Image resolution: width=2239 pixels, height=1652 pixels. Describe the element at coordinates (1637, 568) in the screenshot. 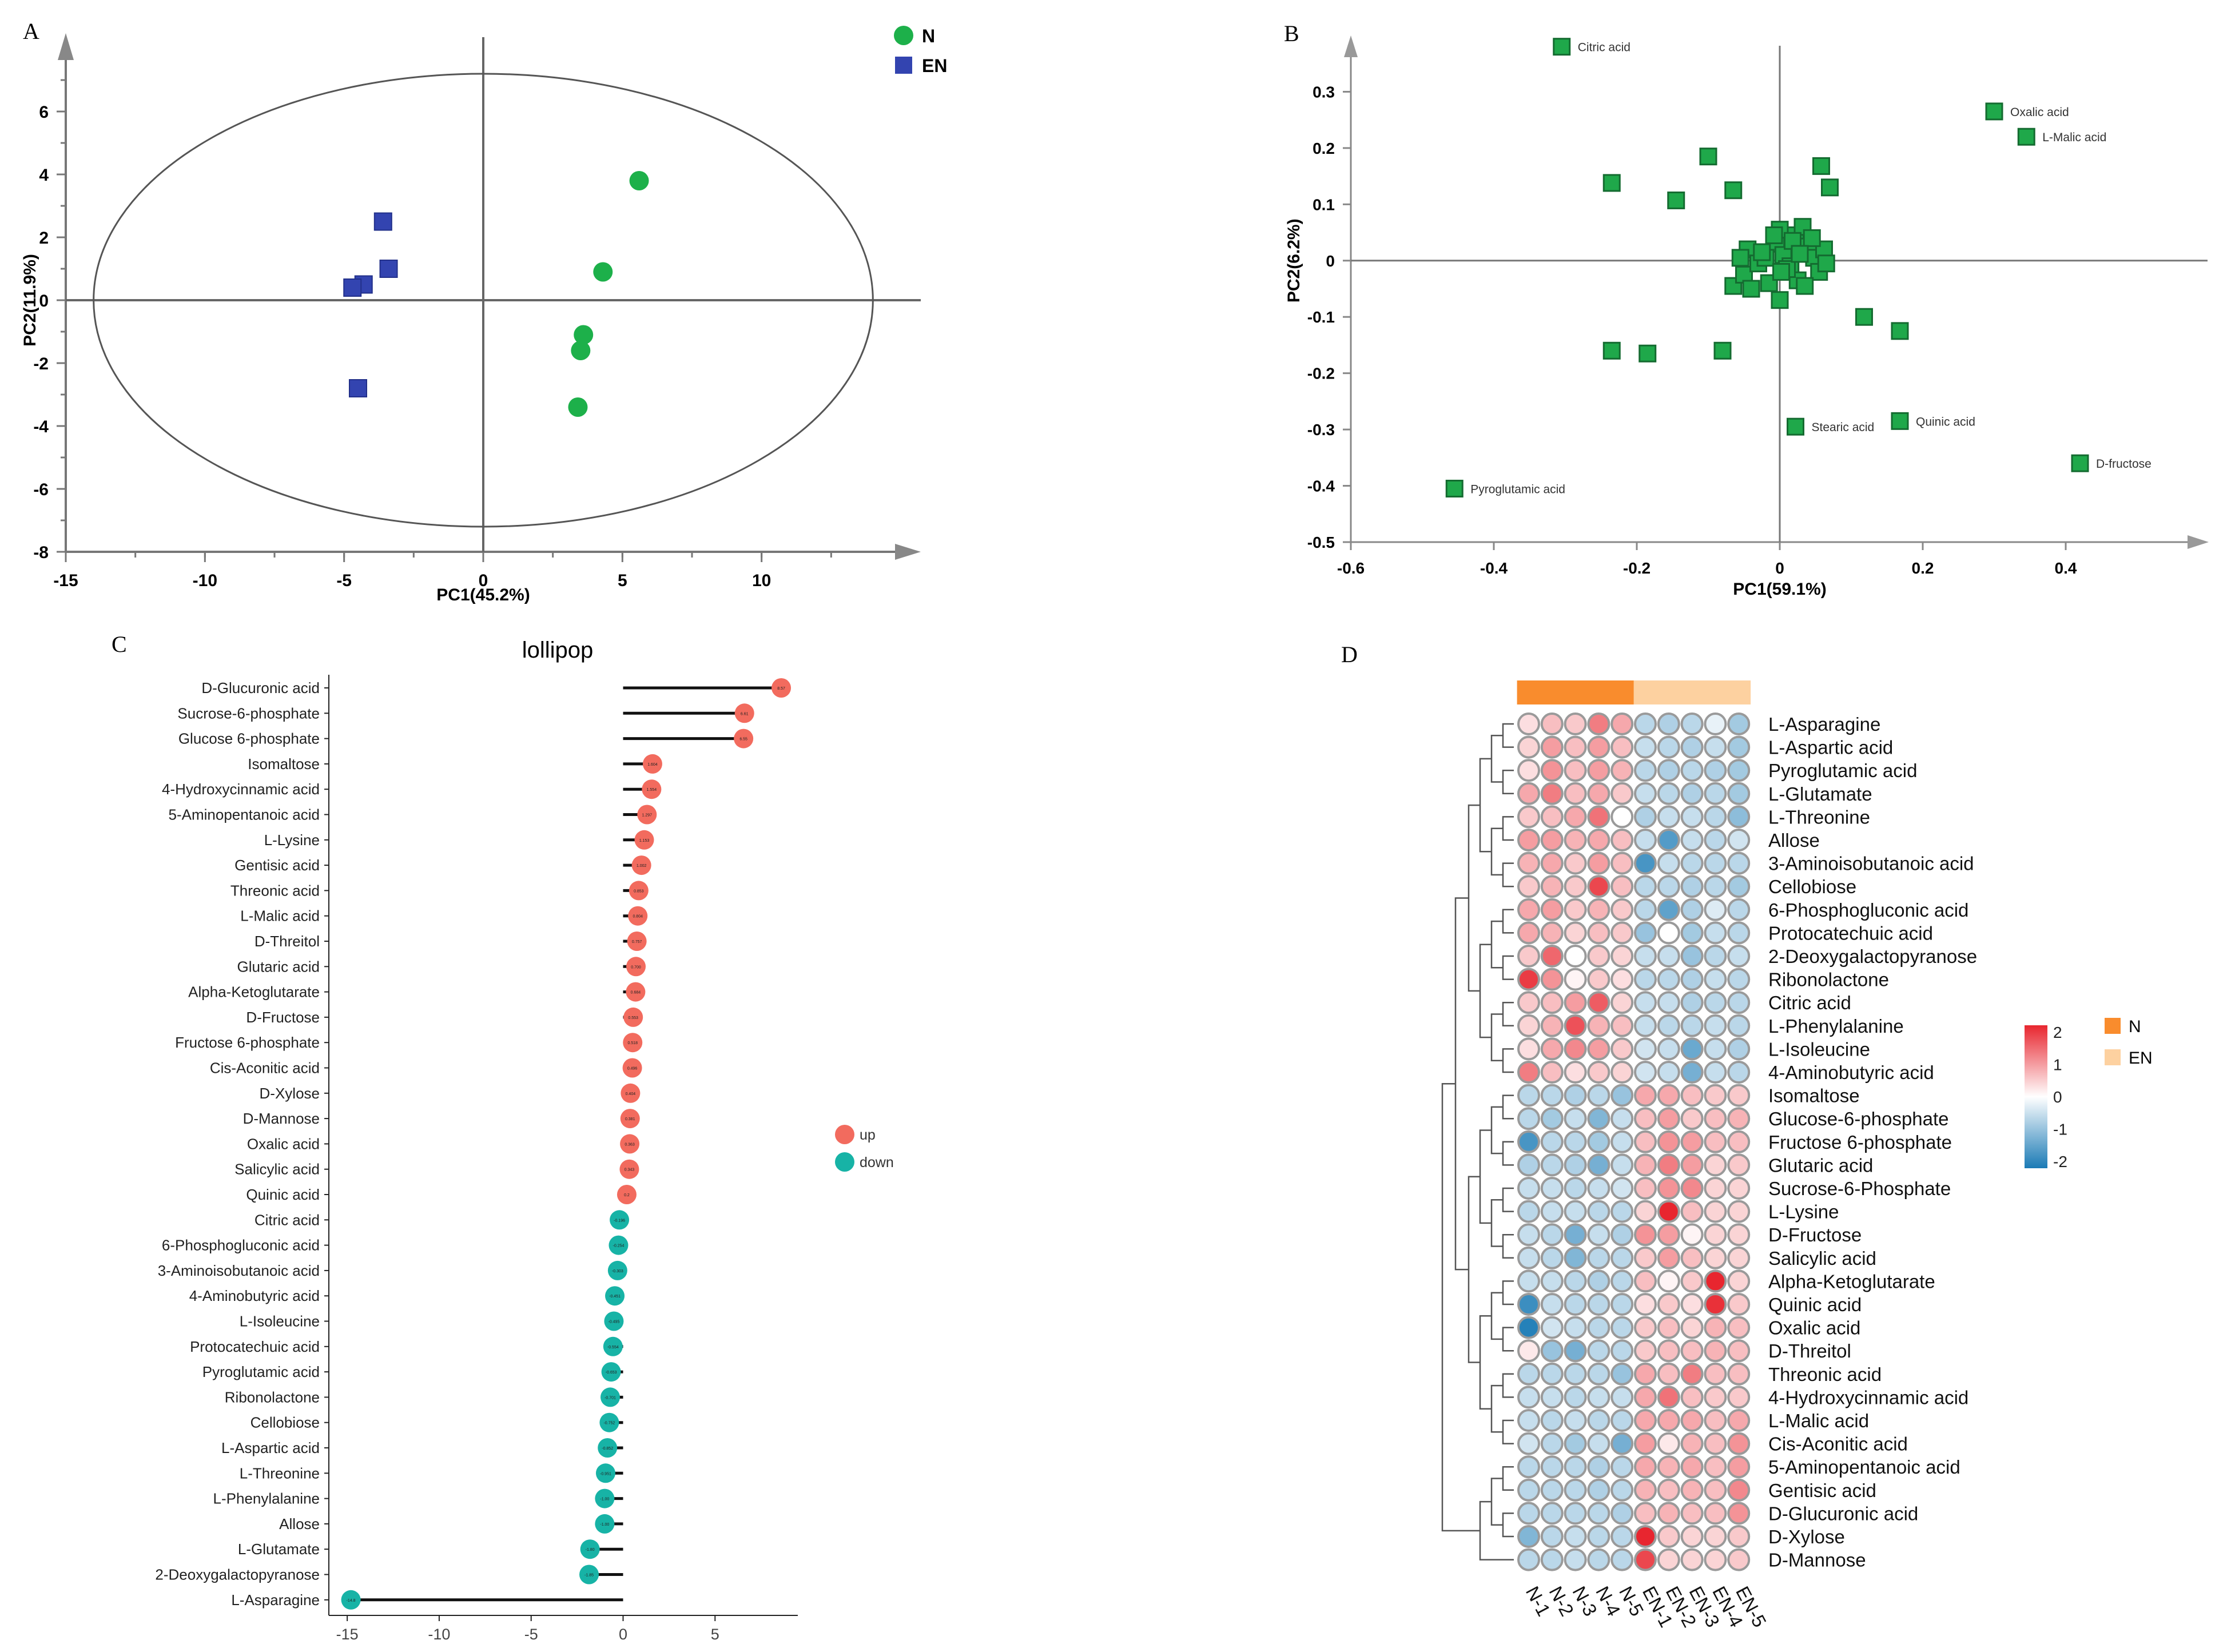

I see `x-tick-label: -0.2` at that location.